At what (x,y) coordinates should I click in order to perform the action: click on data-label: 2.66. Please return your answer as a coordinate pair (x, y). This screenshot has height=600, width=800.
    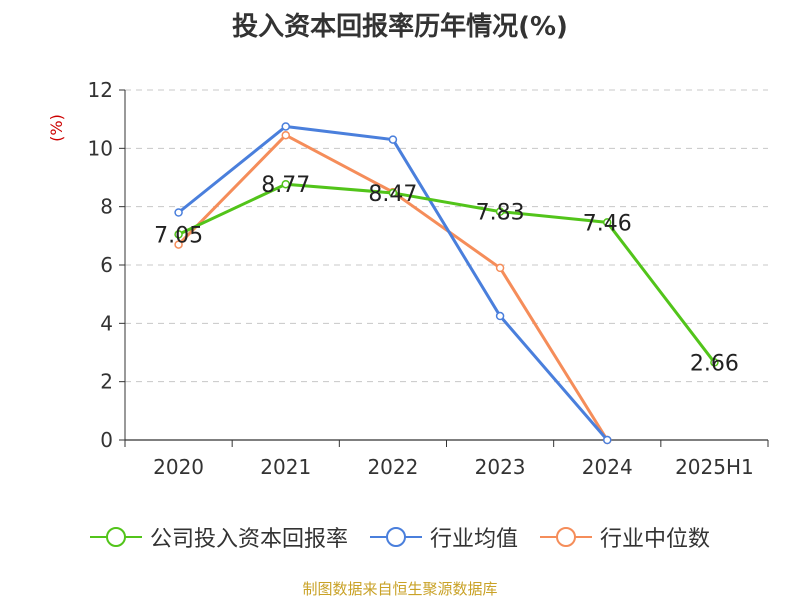
    Looking at the image, I should click on (714, 363).